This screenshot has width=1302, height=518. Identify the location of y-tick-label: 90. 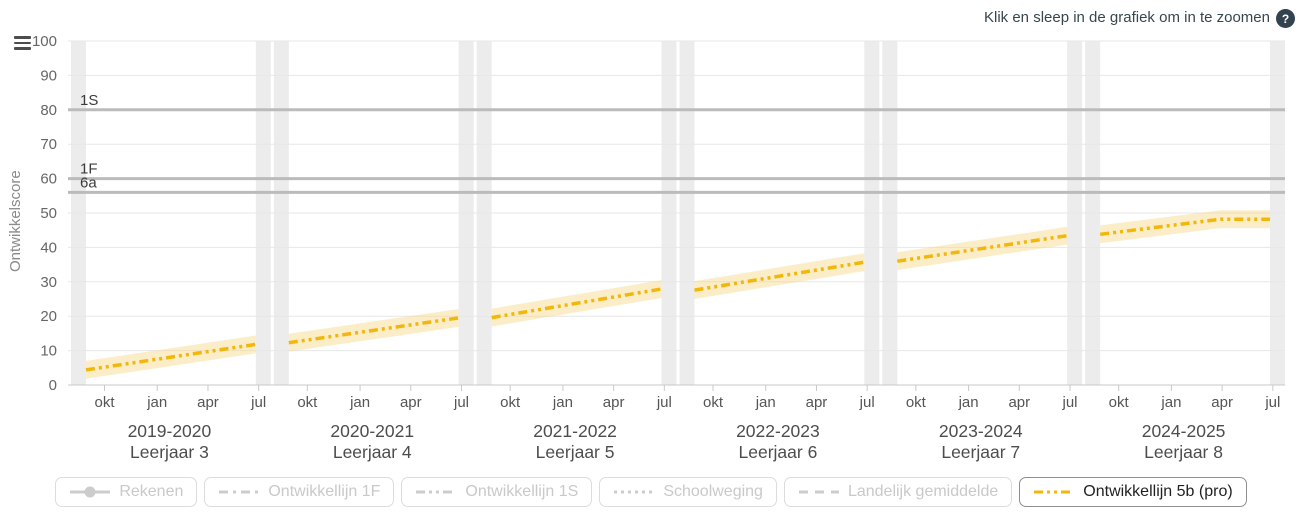
(48, 75).